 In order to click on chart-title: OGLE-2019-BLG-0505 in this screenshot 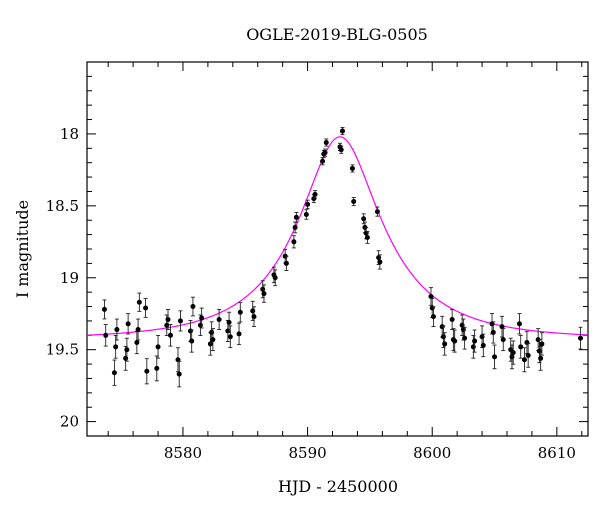, I will do `click(337, 34)`.